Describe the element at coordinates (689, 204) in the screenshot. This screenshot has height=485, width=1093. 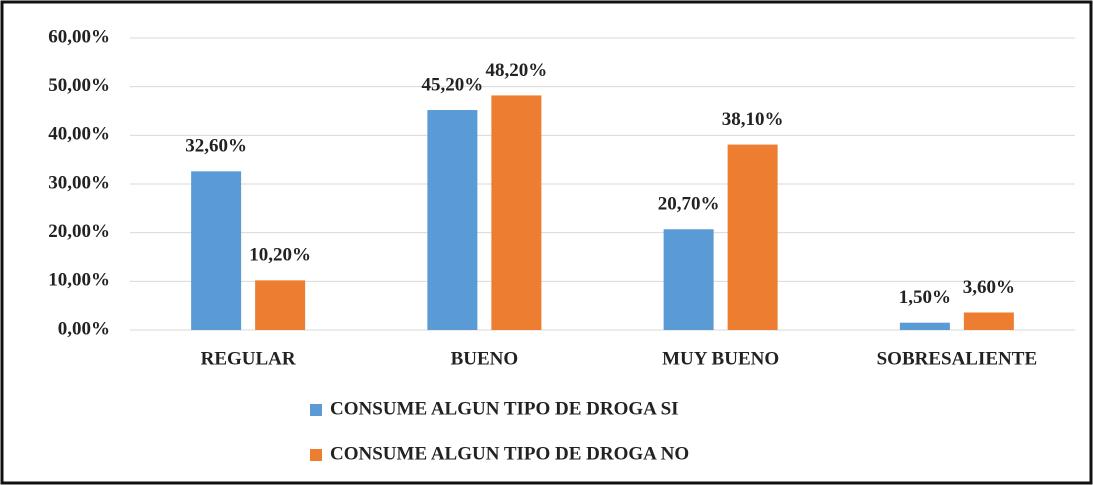
I see `data-label: 20,70%` at that location.